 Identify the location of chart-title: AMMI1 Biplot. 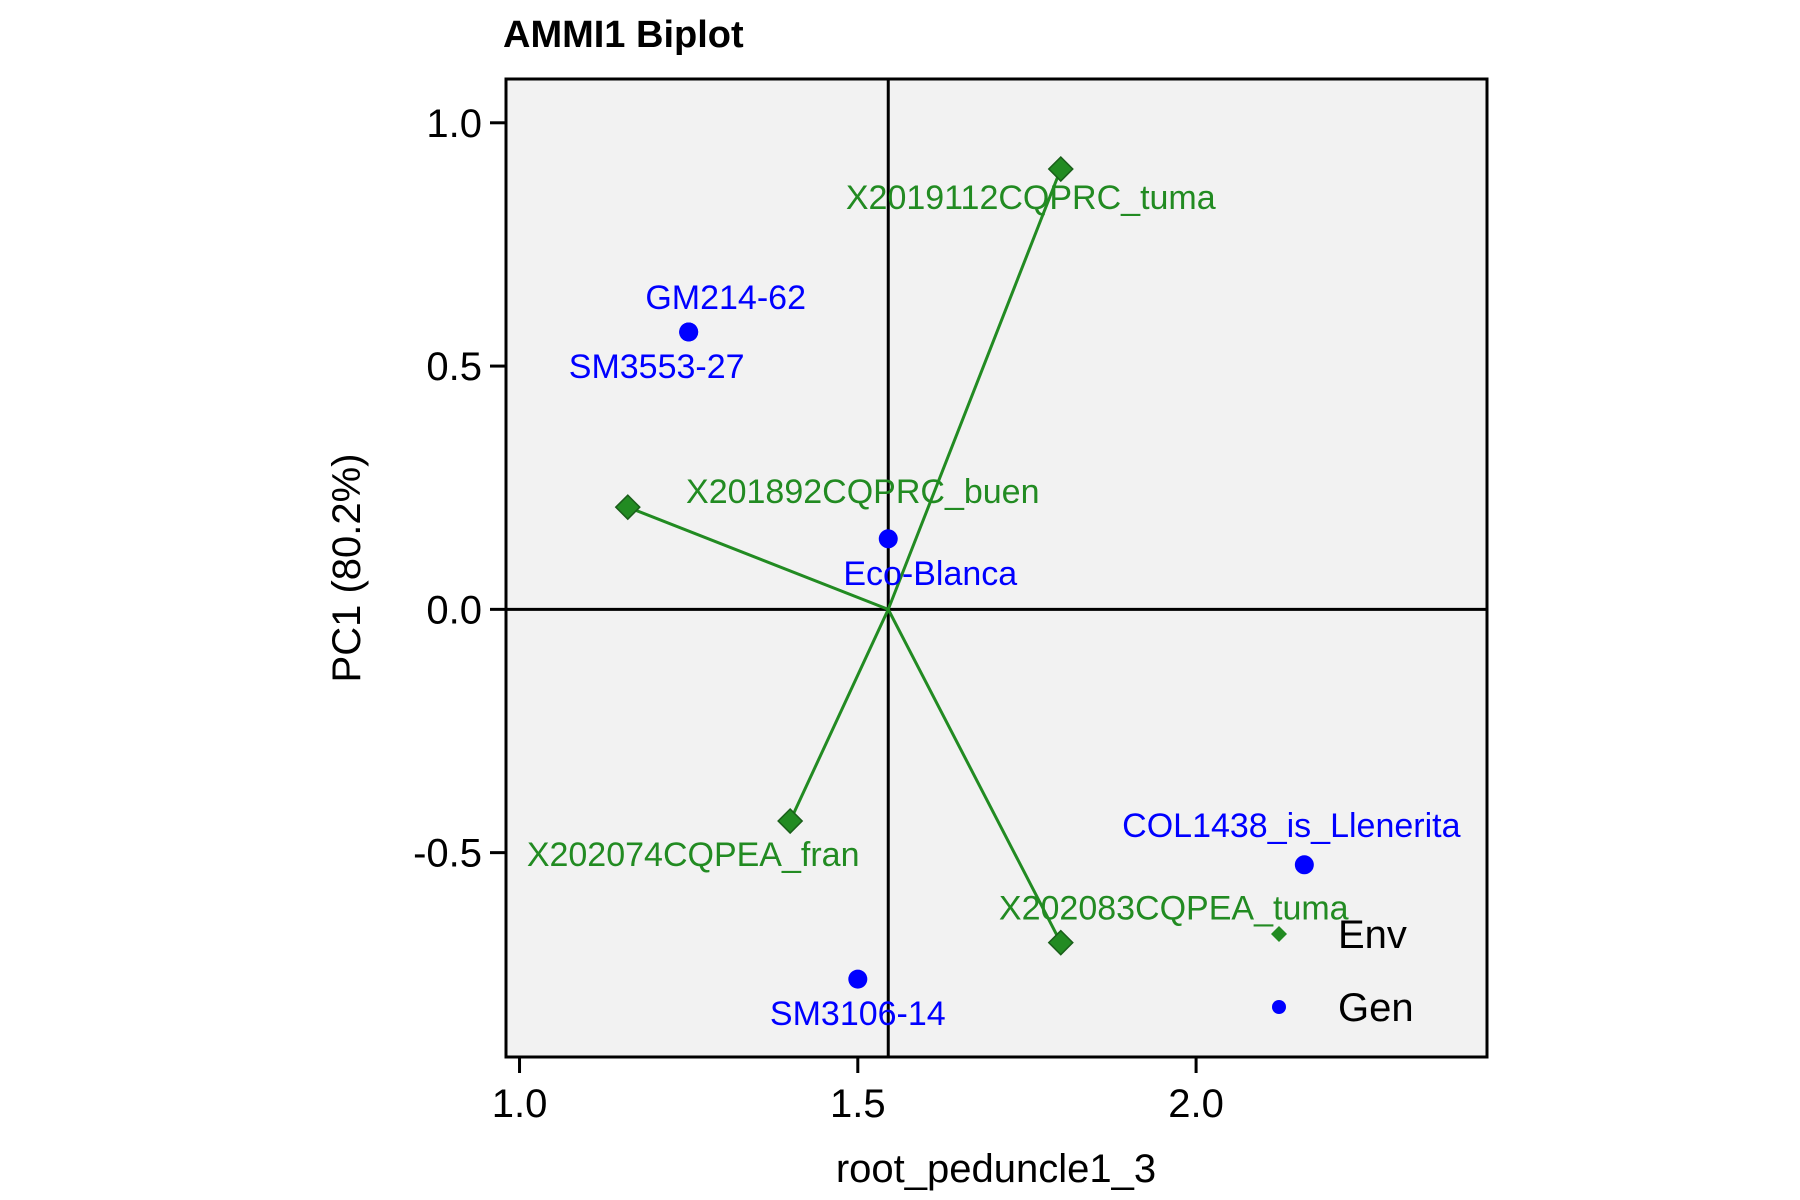
(623, 35).